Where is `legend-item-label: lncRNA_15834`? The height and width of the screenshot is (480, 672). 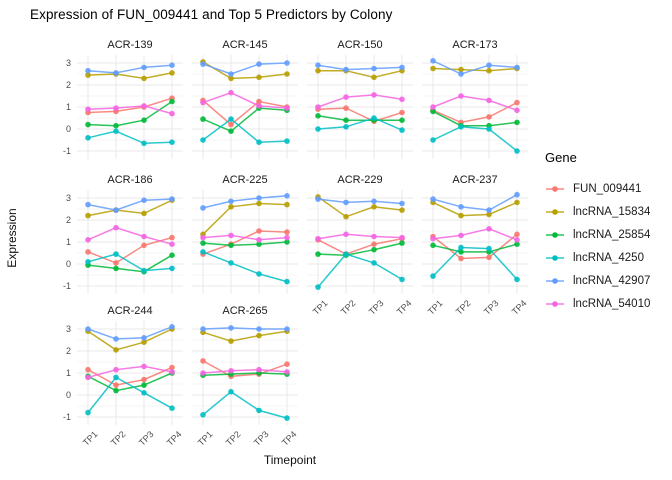
legend-item-label: lncRNA_15834 is located at coordinates (612, 211).